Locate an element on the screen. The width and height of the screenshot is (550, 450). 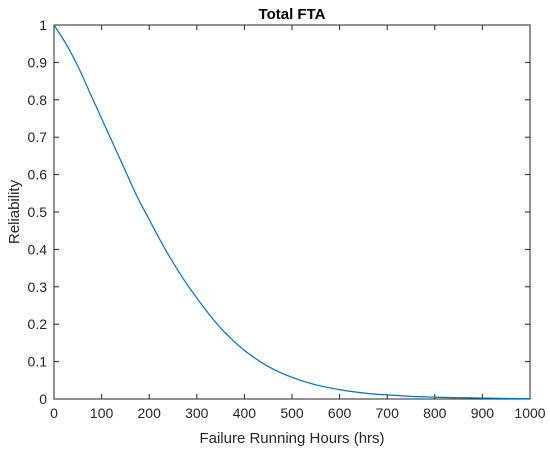
y-tick-label: 0.9 is located at coordinates (38, 62).